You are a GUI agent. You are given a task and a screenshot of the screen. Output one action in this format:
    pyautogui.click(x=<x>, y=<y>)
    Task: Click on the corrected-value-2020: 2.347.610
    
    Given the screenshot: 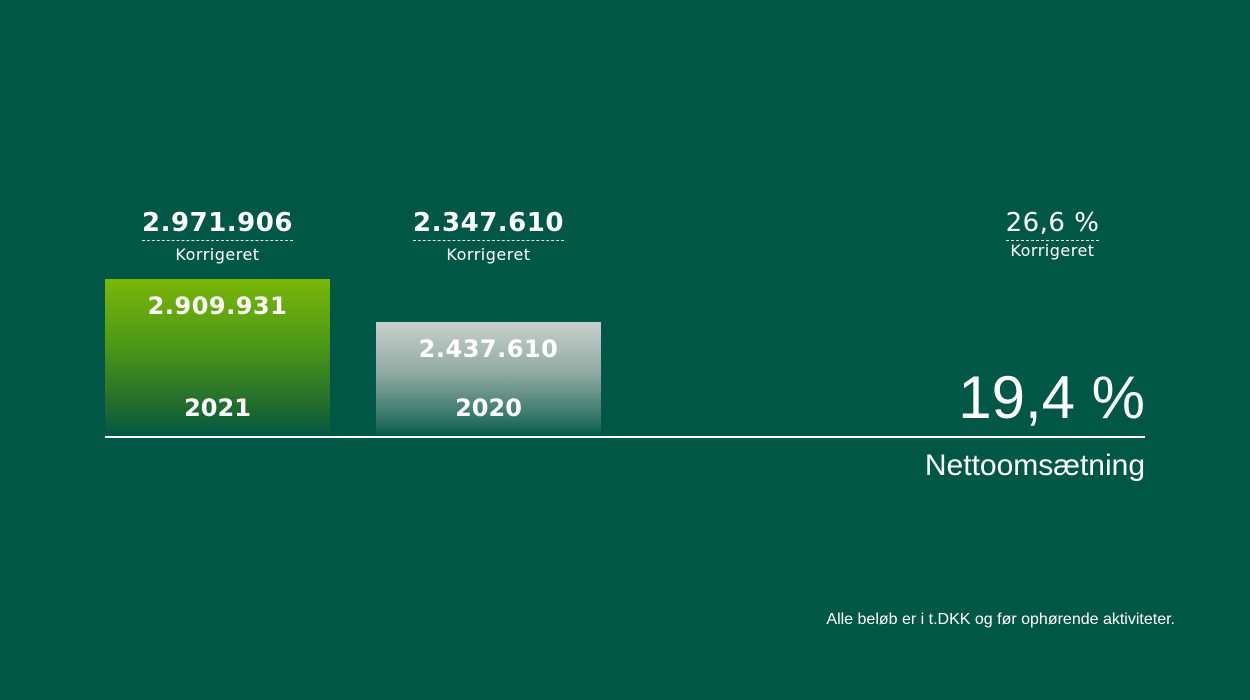 What is the action you would take?
    pyautogui.click(x=488, y=224)
    